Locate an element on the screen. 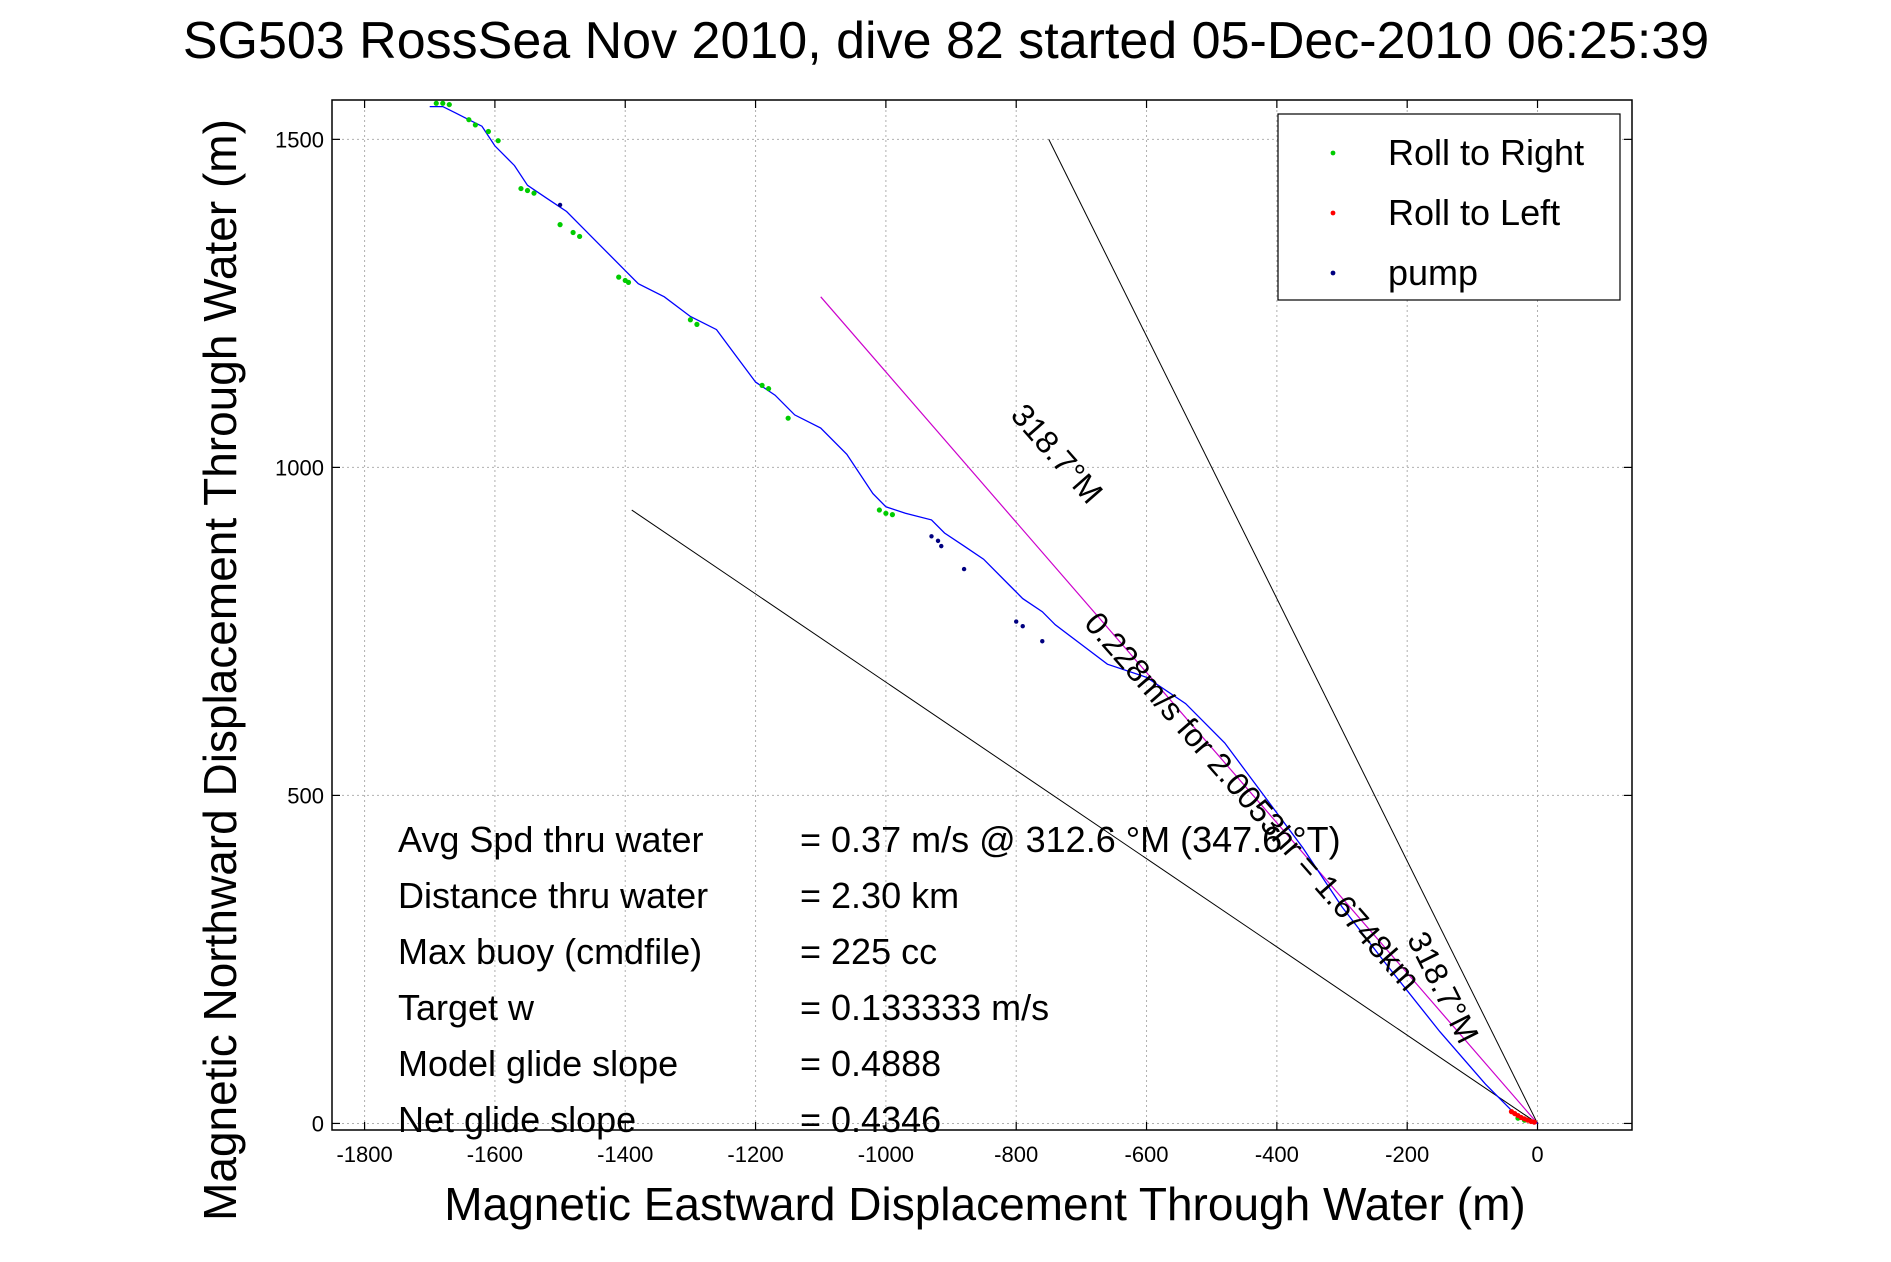 This screenshot has width=1891, height=1262. legend-box is located at coordinates (1449, 207).